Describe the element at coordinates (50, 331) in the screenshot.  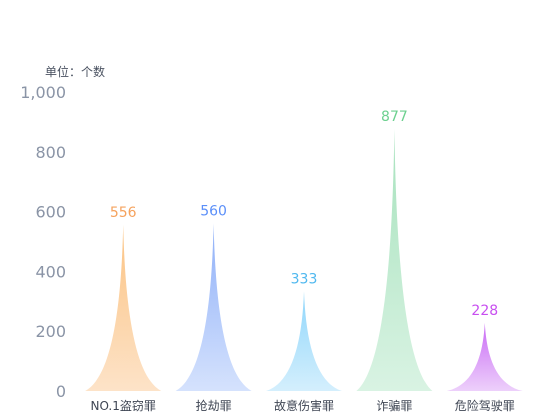
I see `y-tick-label: 200` at that location.